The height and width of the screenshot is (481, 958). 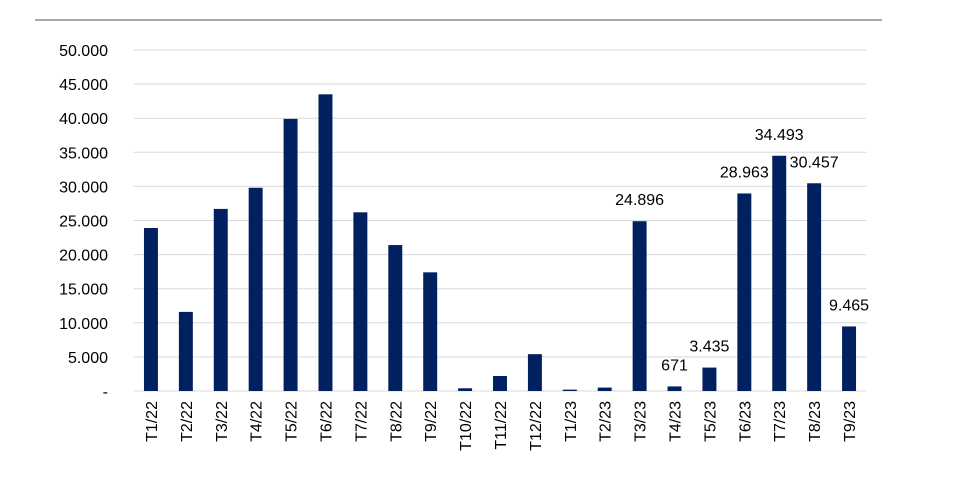 What do you see at coordinates (849, 305) in the screenshot?
I see `data-label: 9.465` at bounding box center [849, 305].